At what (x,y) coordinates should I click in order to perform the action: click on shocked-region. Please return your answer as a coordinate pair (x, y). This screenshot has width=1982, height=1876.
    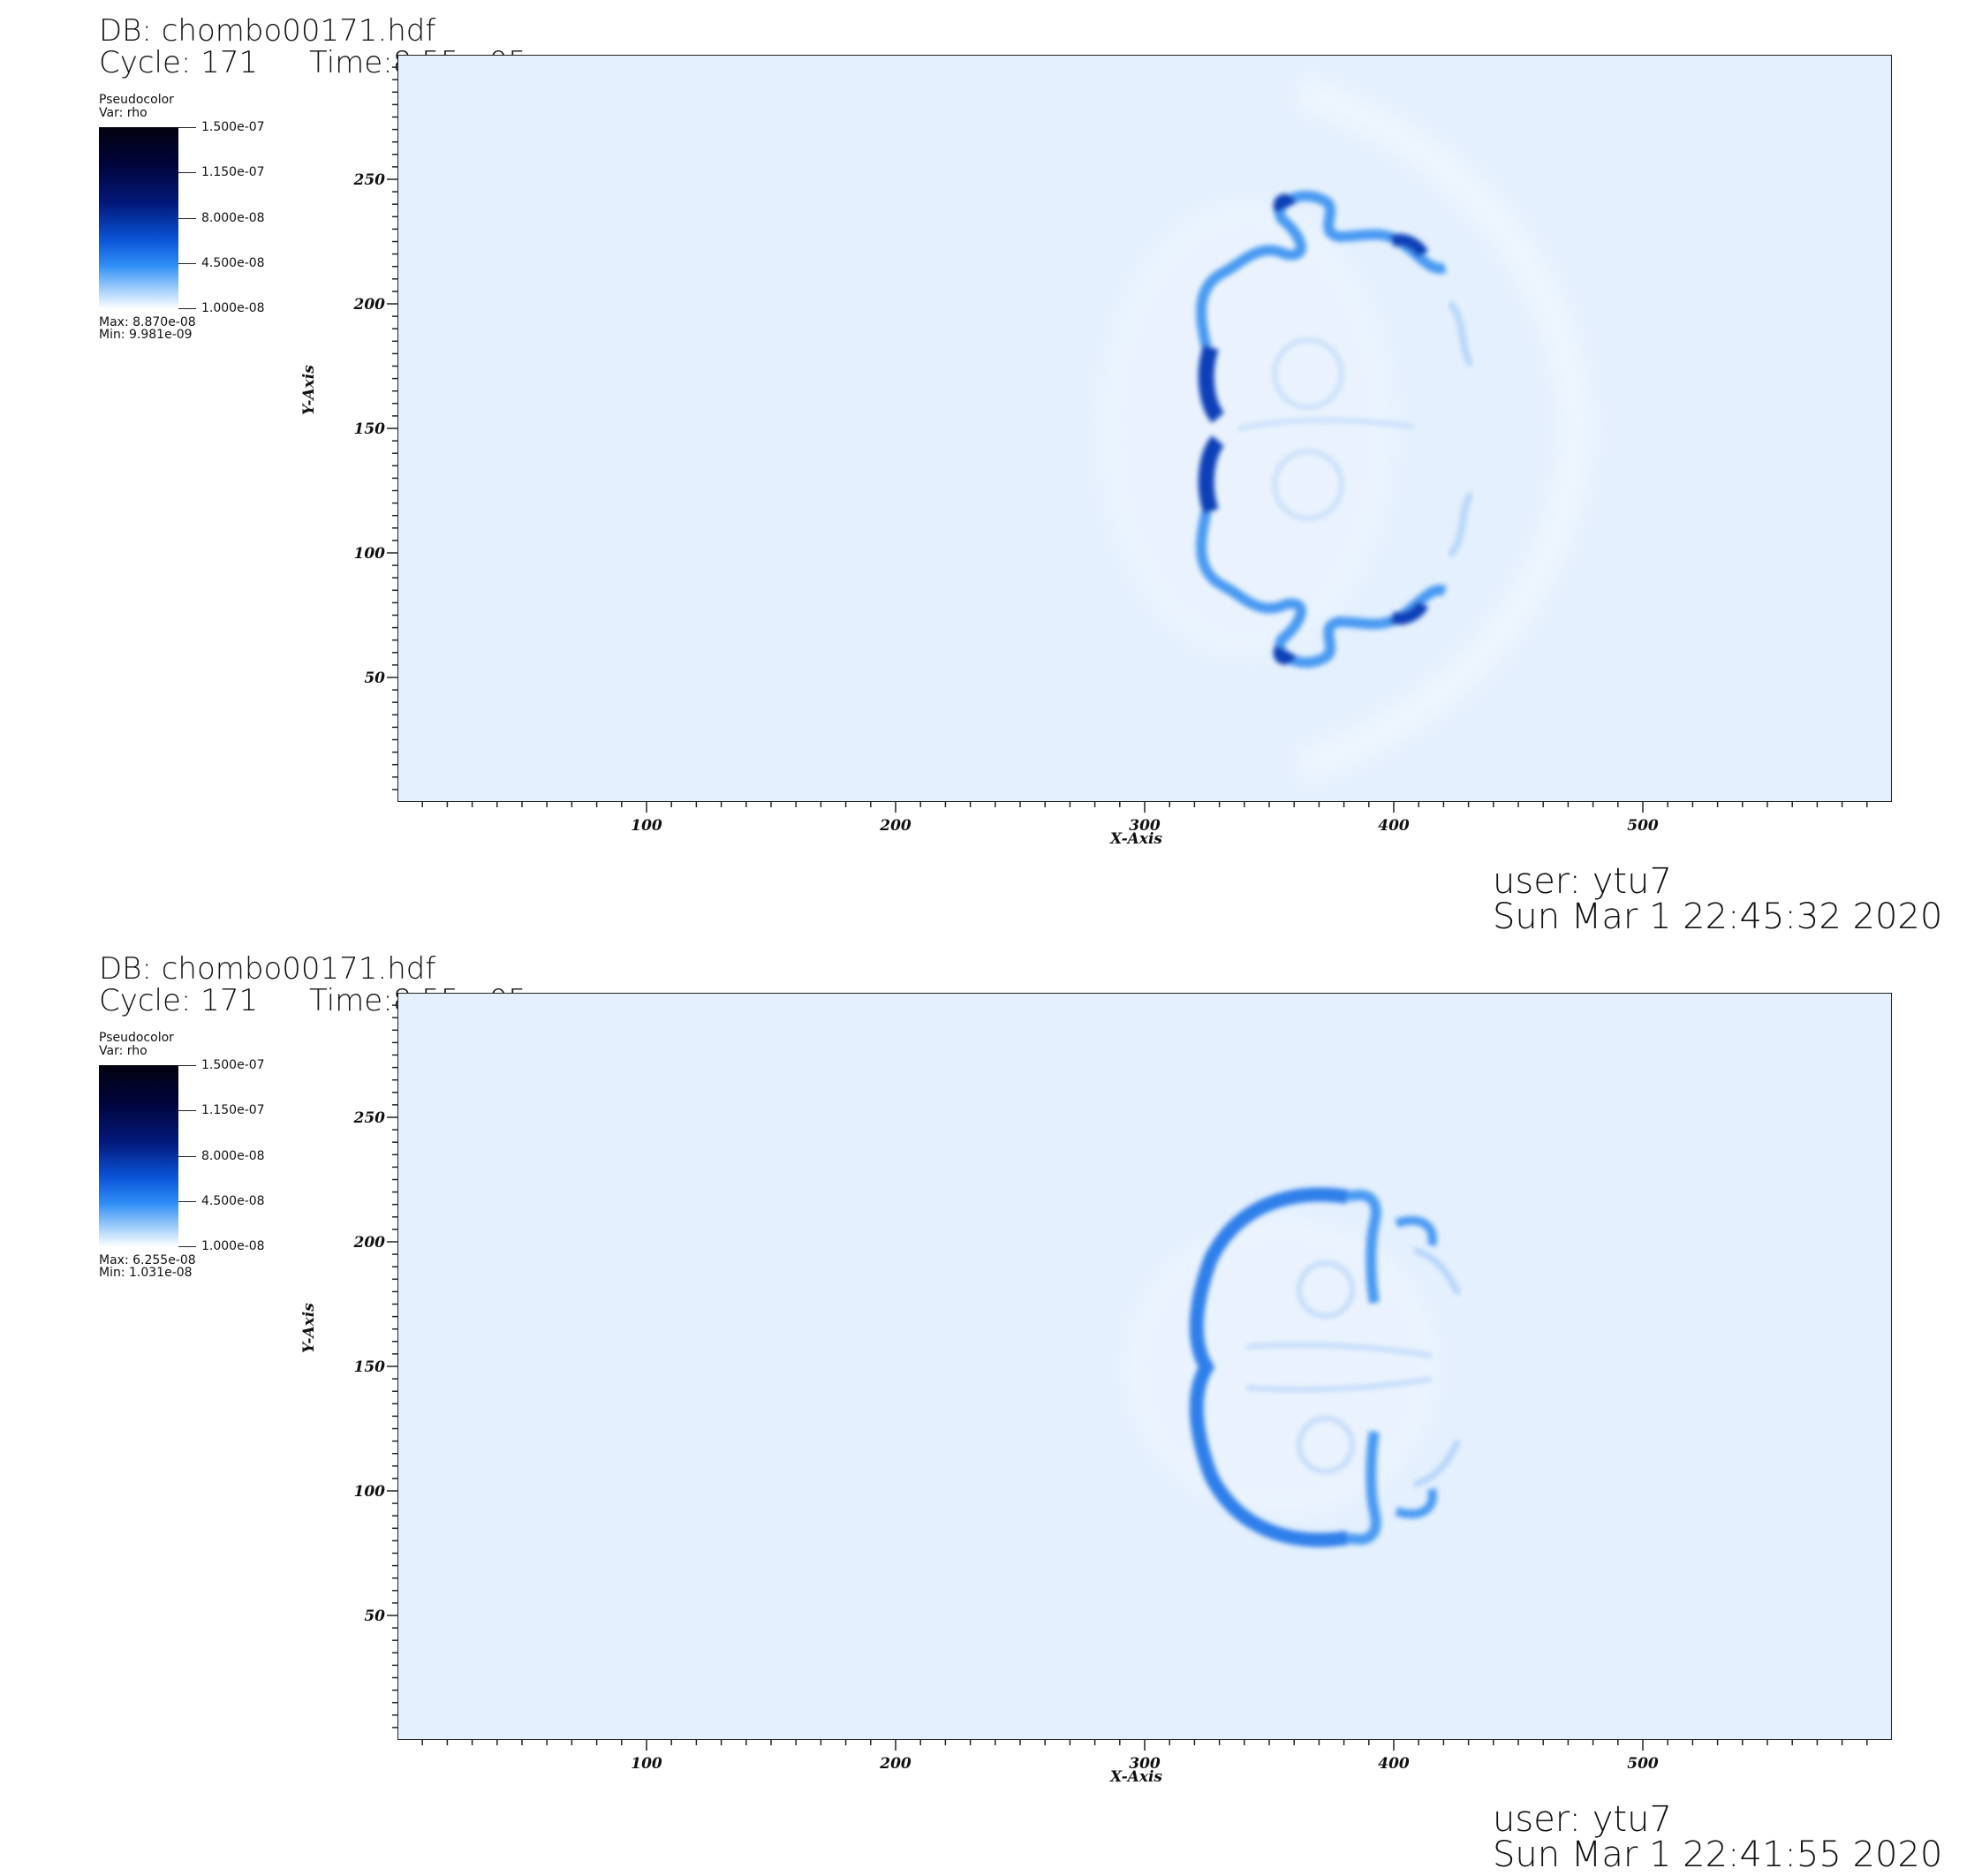
    Looking at the image, I should click on (1282, 1367).